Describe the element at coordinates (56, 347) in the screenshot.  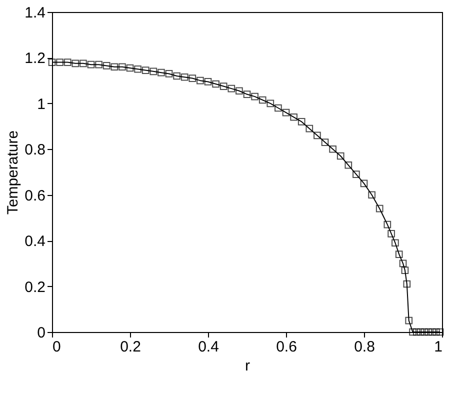
I see `x-tick-label: 0` at that location.